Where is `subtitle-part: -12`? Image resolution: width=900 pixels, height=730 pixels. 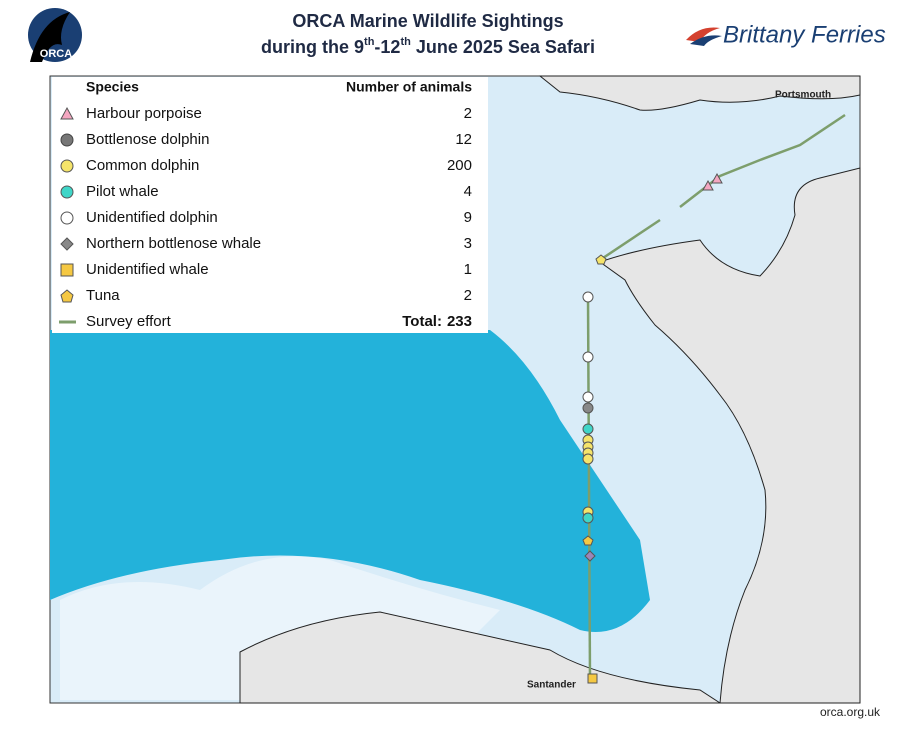
subtitle-part: -12 is located at coordinates (387, 47).